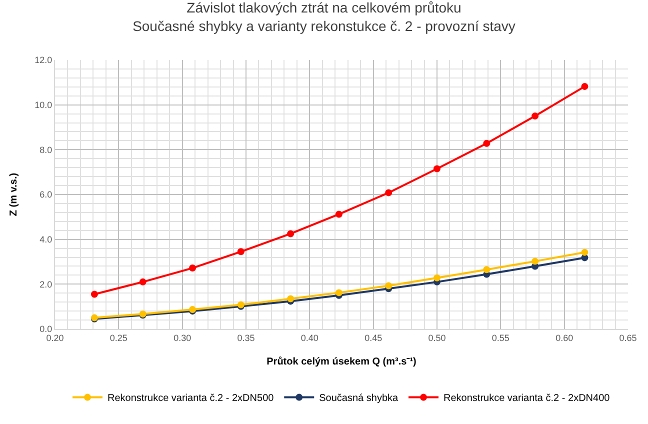  What do you see at coordinates (183, 337) in the screenshot?
I see `x-tick-label: 0.30` at bounding box center [183, 337].